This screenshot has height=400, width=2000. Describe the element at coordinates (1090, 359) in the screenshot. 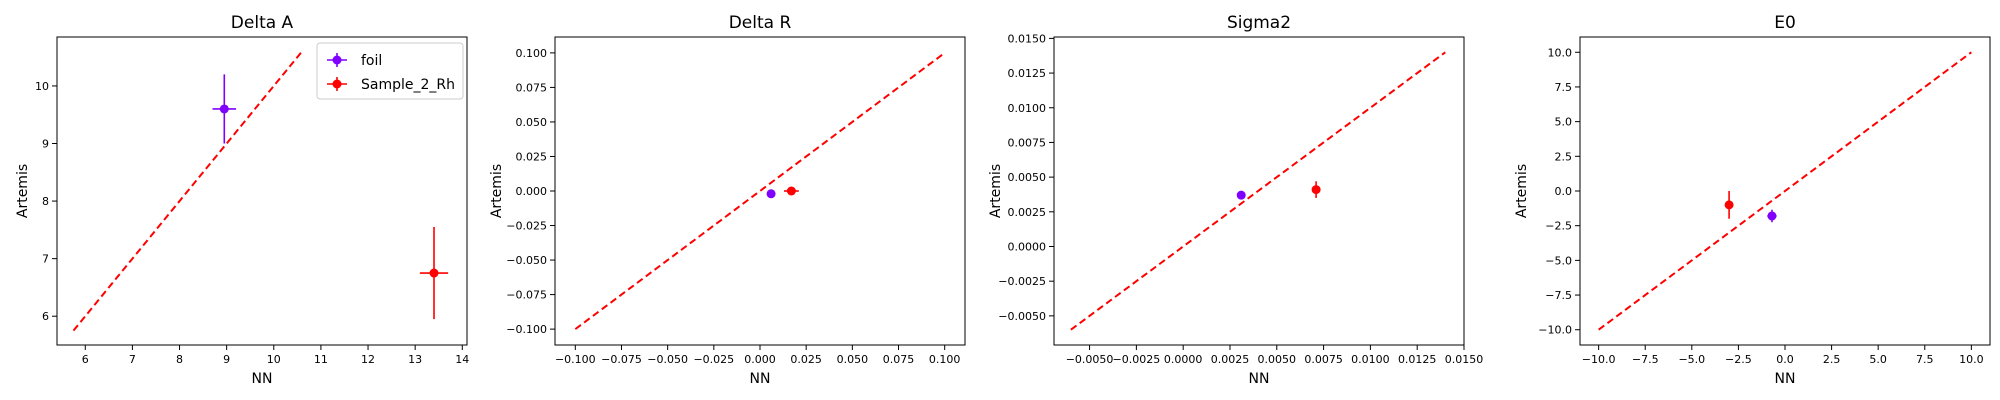

I see `x-tick-label: −0.0050` at that location.